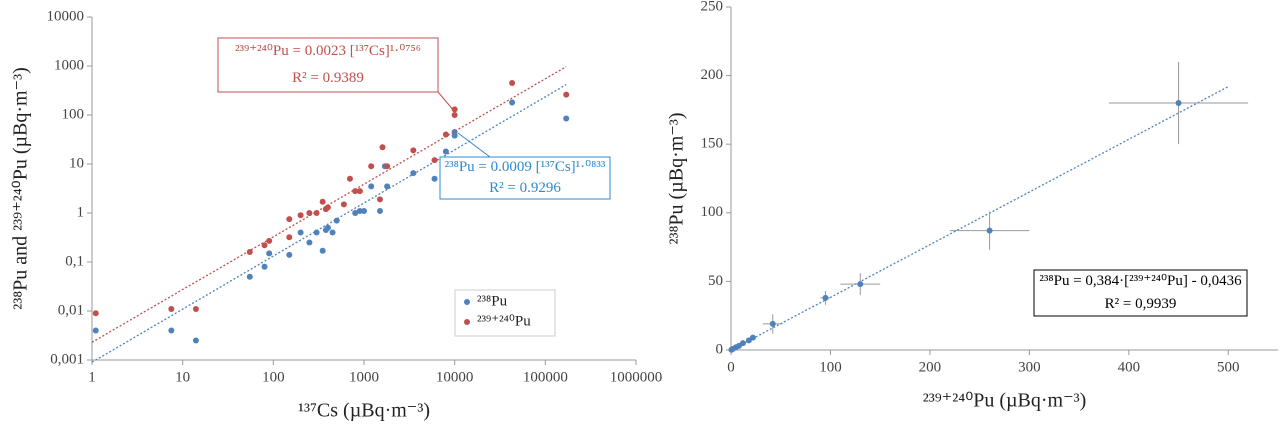 This screenshot has width=1280, height=425. I want to click on x-tick-label: 1000, so click(364, 377).